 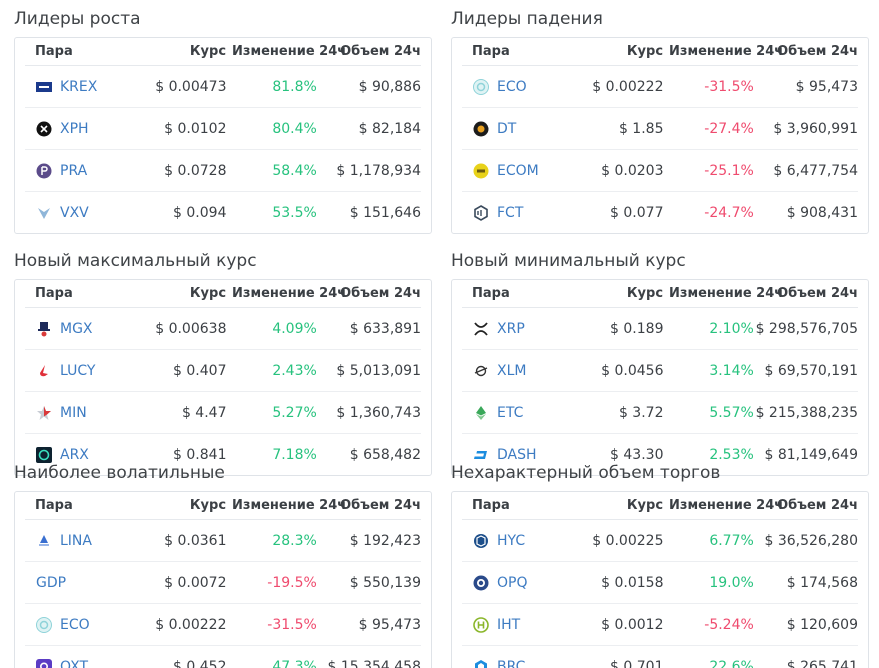 What do you see at coordinates (223, 171) in the screenshot?
I see `table-row: PRA $ 0.0728 58.4% $ 1,178,934` at bounding box center [223, 171].